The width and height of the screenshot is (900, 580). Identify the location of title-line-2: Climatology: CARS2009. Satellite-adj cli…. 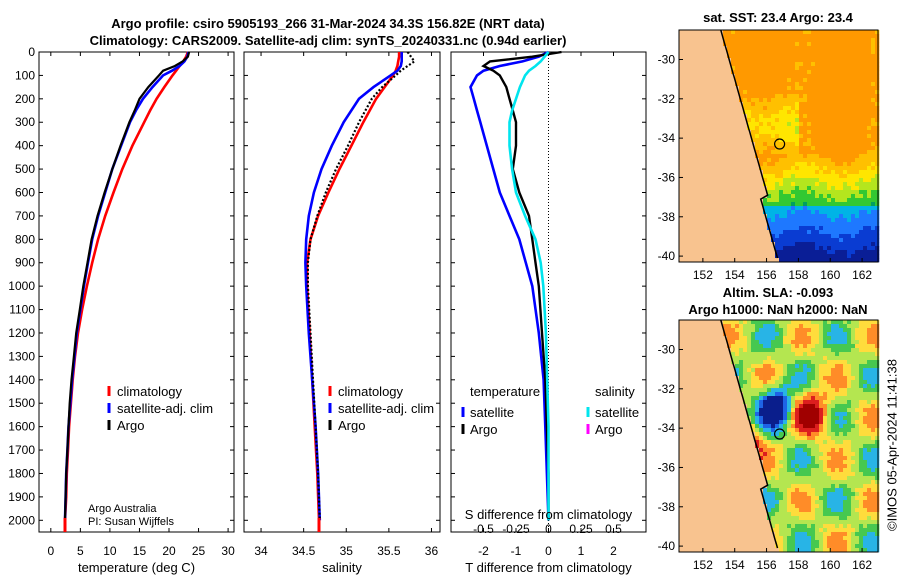
(328, 40).